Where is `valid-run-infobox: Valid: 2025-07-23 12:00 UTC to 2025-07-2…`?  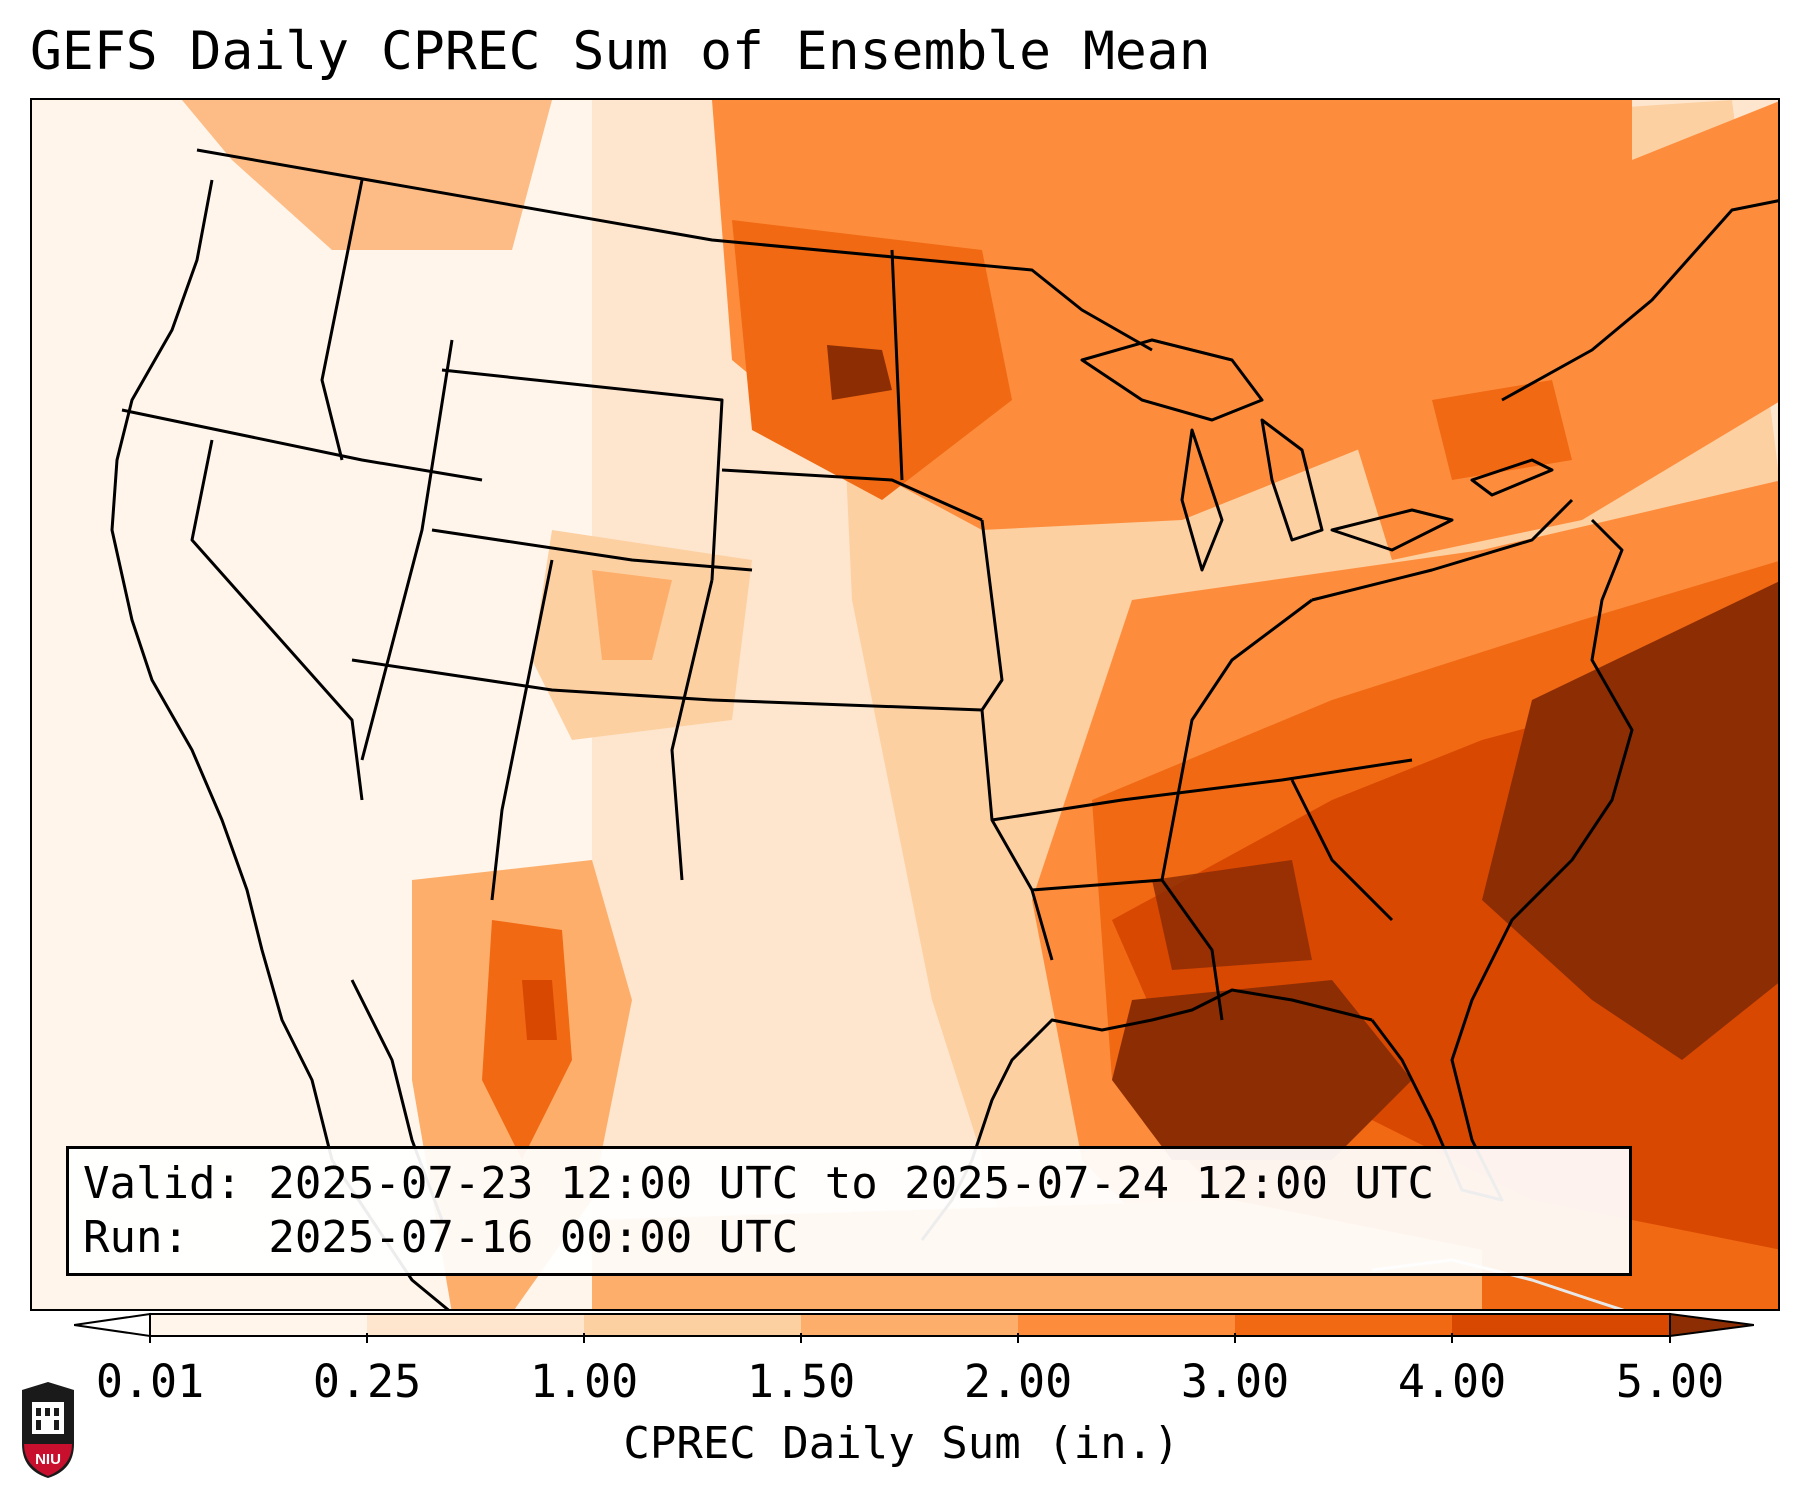 valid-run-infobox: Valid: 2025-07-23 12:00 UTC to 2025-07-2… is located at coordinates (849, 1211).